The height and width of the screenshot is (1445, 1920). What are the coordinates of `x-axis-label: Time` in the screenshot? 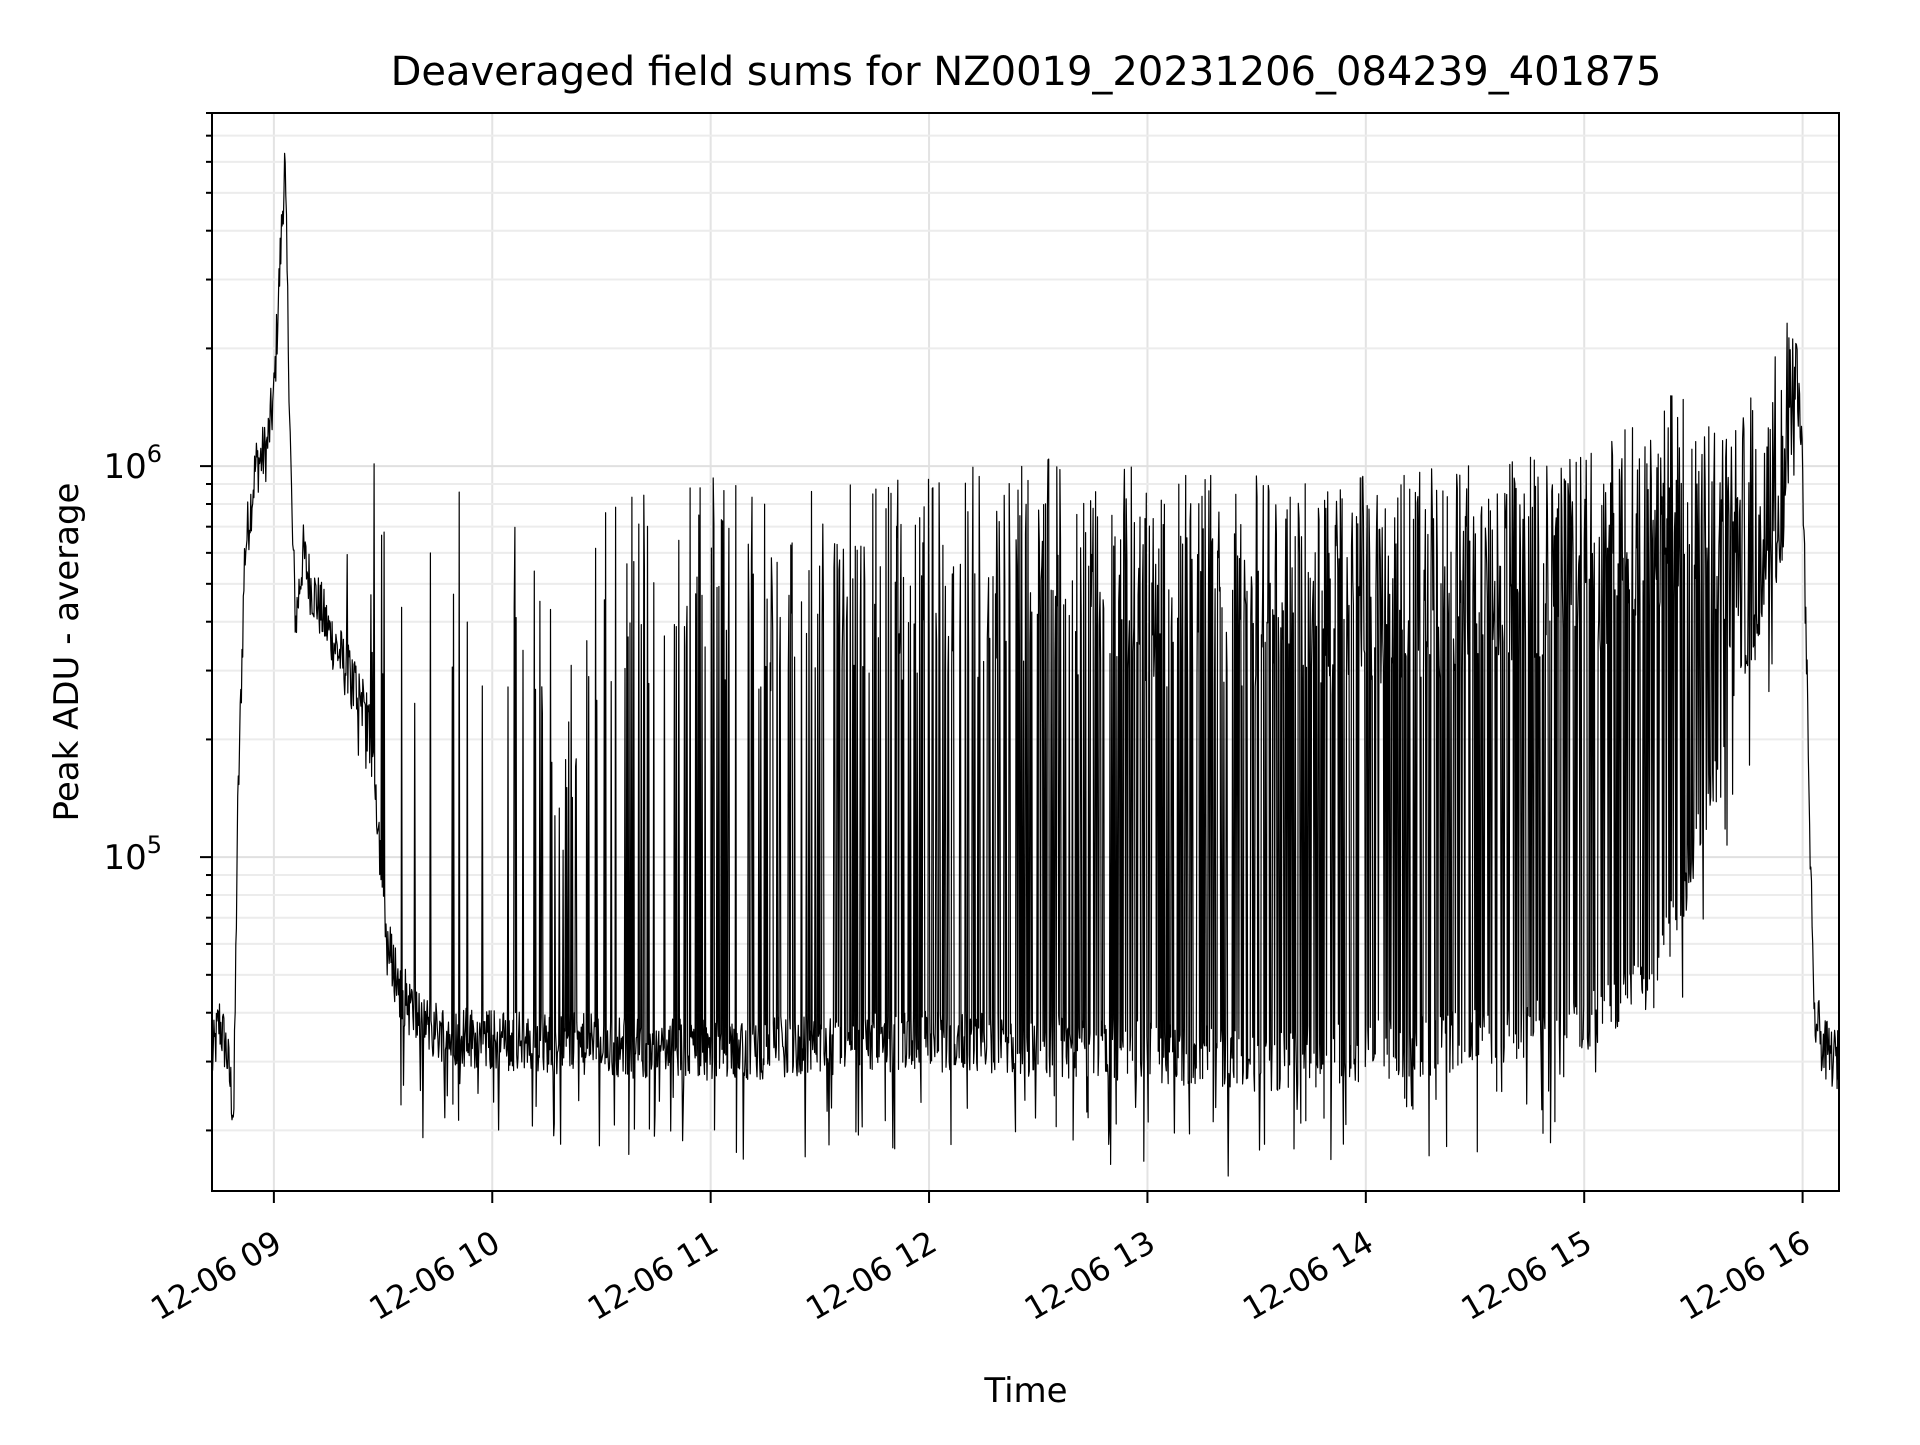 It's located at (1025, 1391).